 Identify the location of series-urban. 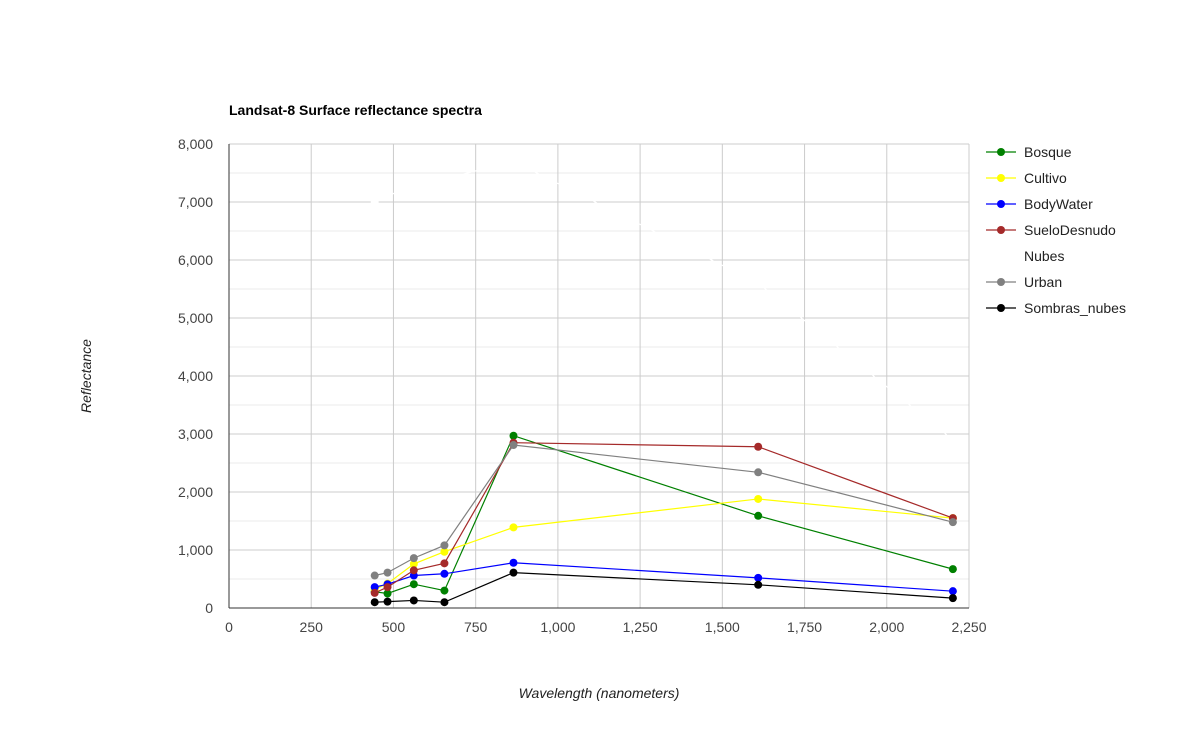
(663, 510).